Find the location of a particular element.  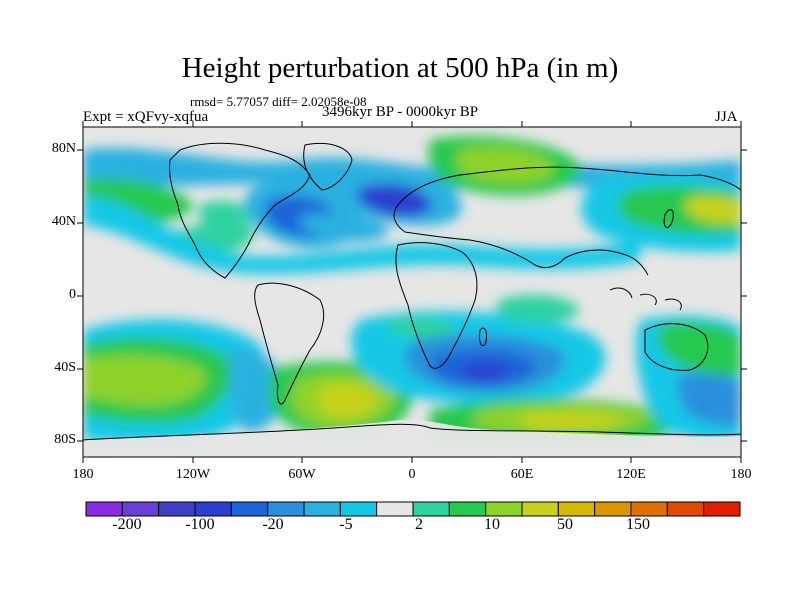

colorbar-label: -5 is located at coordinates (346, 524).